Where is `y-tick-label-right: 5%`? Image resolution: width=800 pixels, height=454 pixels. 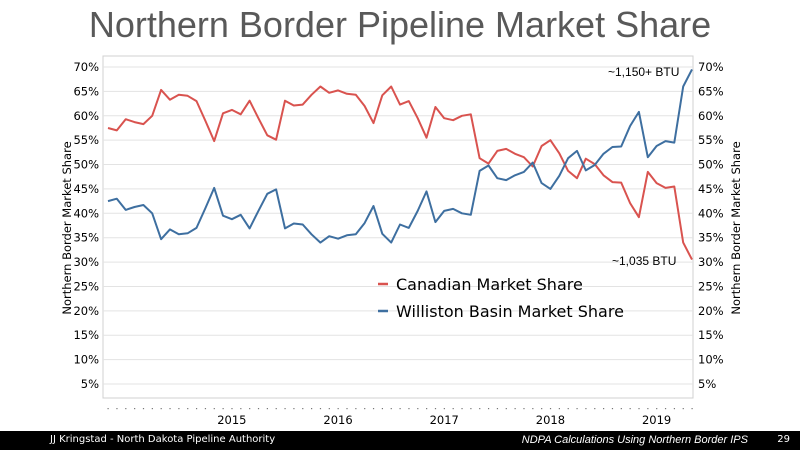
y-tick-label-right: 5% is located at coordinates (707, 384).